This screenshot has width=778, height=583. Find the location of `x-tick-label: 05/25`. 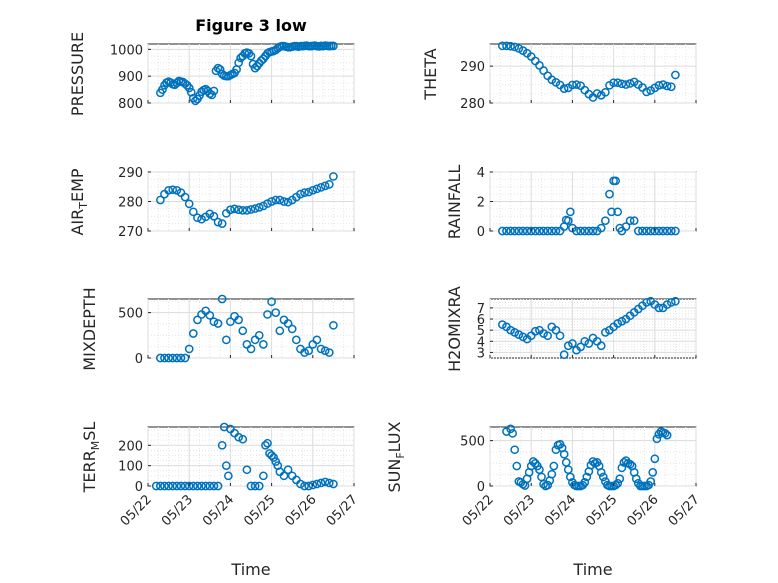

x-tick-label: 05/25 is located at coordinates (259, 510).